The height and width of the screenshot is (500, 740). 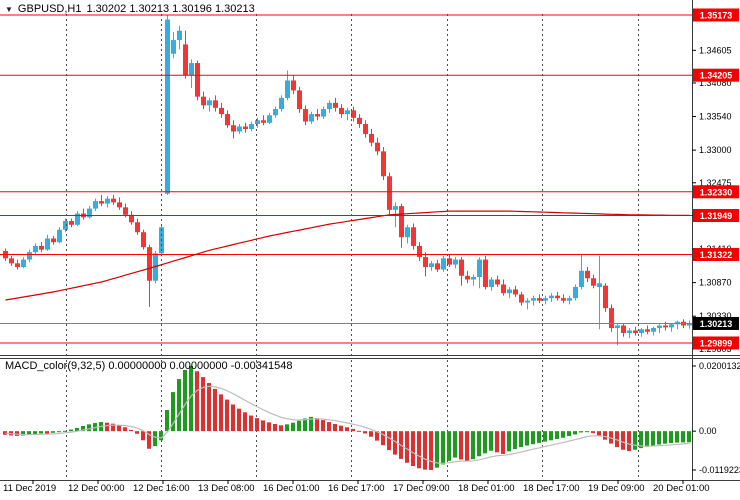 What do you see at coordinates (55, 366) in the screenshot?
I see `macd-indicator-label: MACD_color(9,32,5)` at bounding box center [55, 366].